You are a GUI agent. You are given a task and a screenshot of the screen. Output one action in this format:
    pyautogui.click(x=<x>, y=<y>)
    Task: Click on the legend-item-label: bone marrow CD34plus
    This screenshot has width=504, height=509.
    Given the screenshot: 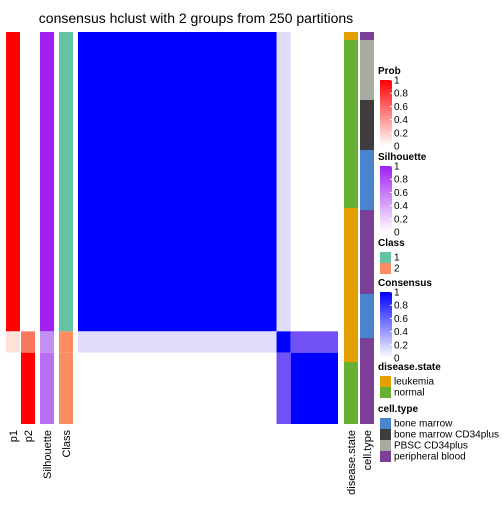 What is the action you would take?
    pyautogui.click(x=446, y=435)
    